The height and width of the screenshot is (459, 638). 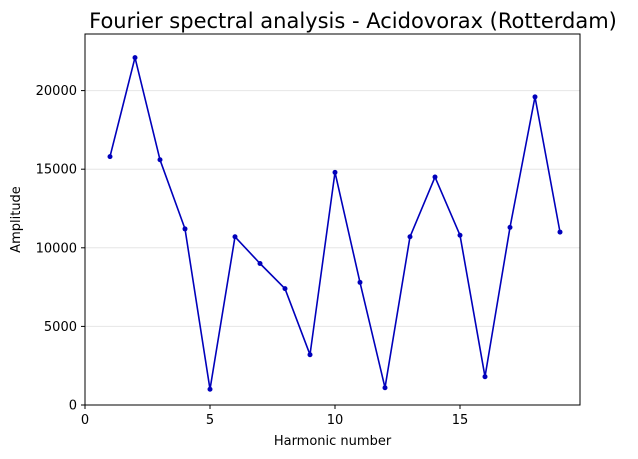 What do you see at coordinates (85, 420) in the screenshot?
I see `x-tick-label: 0` at bounding box center [85, 420].